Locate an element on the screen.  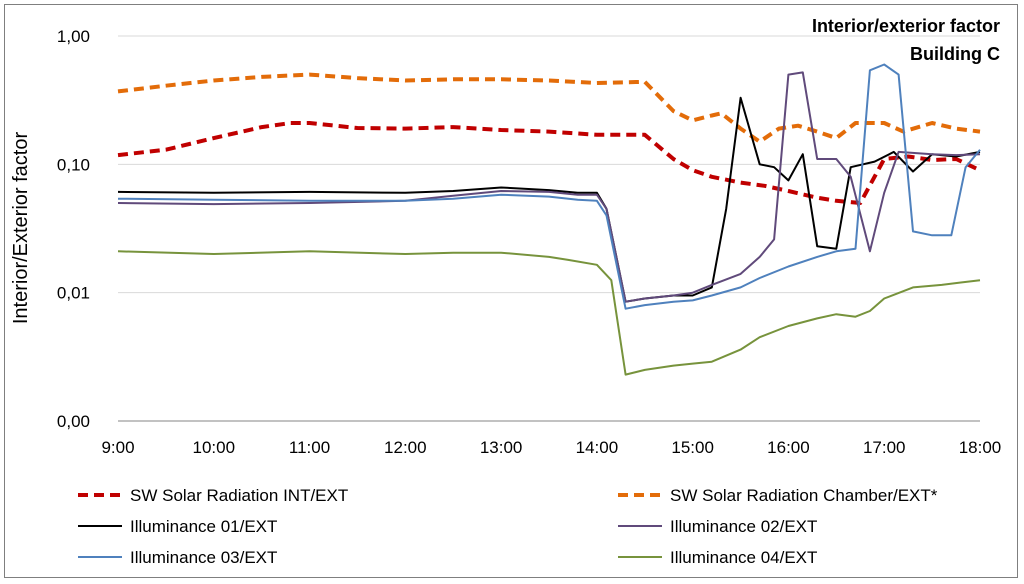
x-tick-label: 16:00 is located at coordinates (788, 447).